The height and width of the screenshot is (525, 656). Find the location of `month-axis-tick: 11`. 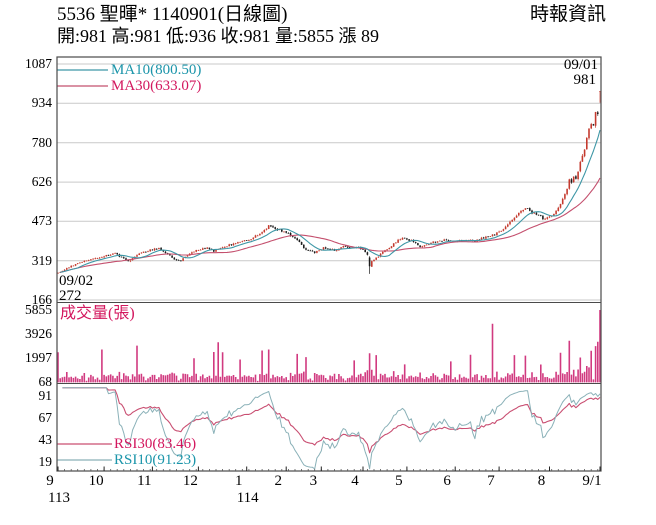

month-axis-tick: 11 is located at coordinates (144, 481).